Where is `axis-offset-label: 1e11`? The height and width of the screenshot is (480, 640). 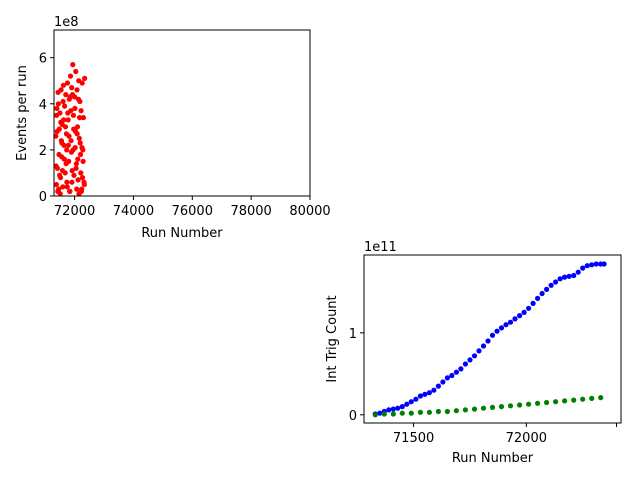
axis-offset-label: 1e11 is located at coordinates (380, 247).